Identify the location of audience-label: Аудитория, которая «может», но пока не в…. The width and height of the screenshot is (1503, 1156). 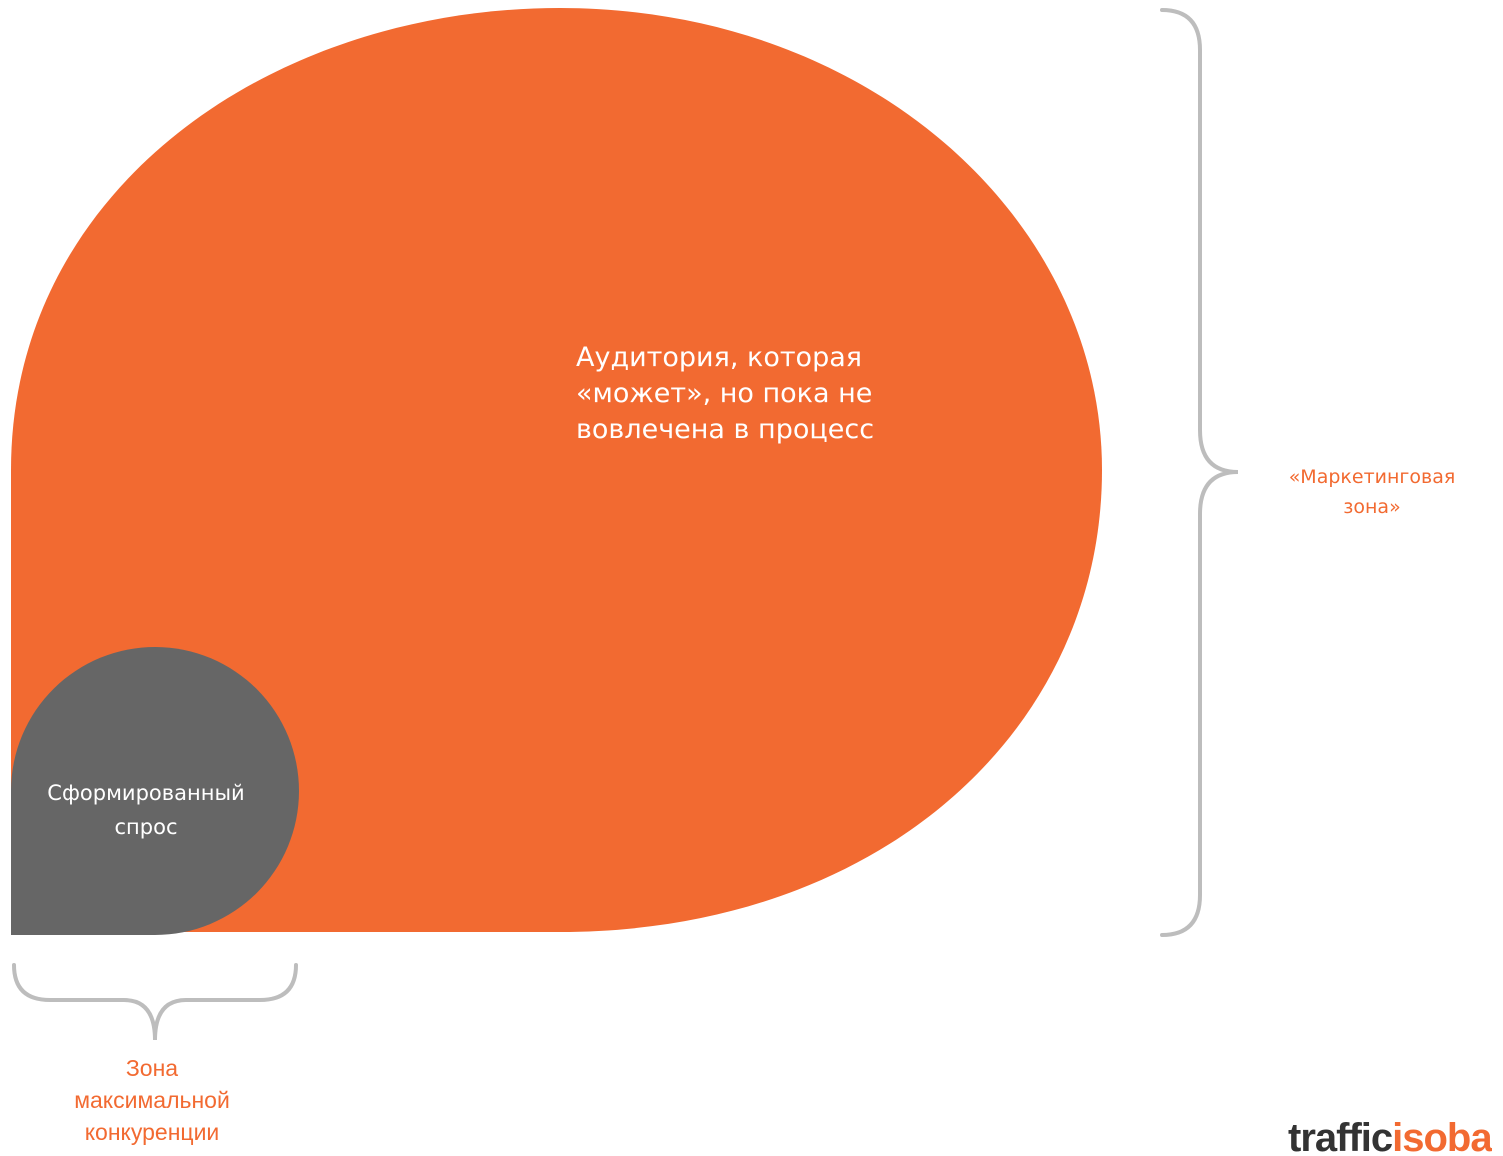
(725, 393).